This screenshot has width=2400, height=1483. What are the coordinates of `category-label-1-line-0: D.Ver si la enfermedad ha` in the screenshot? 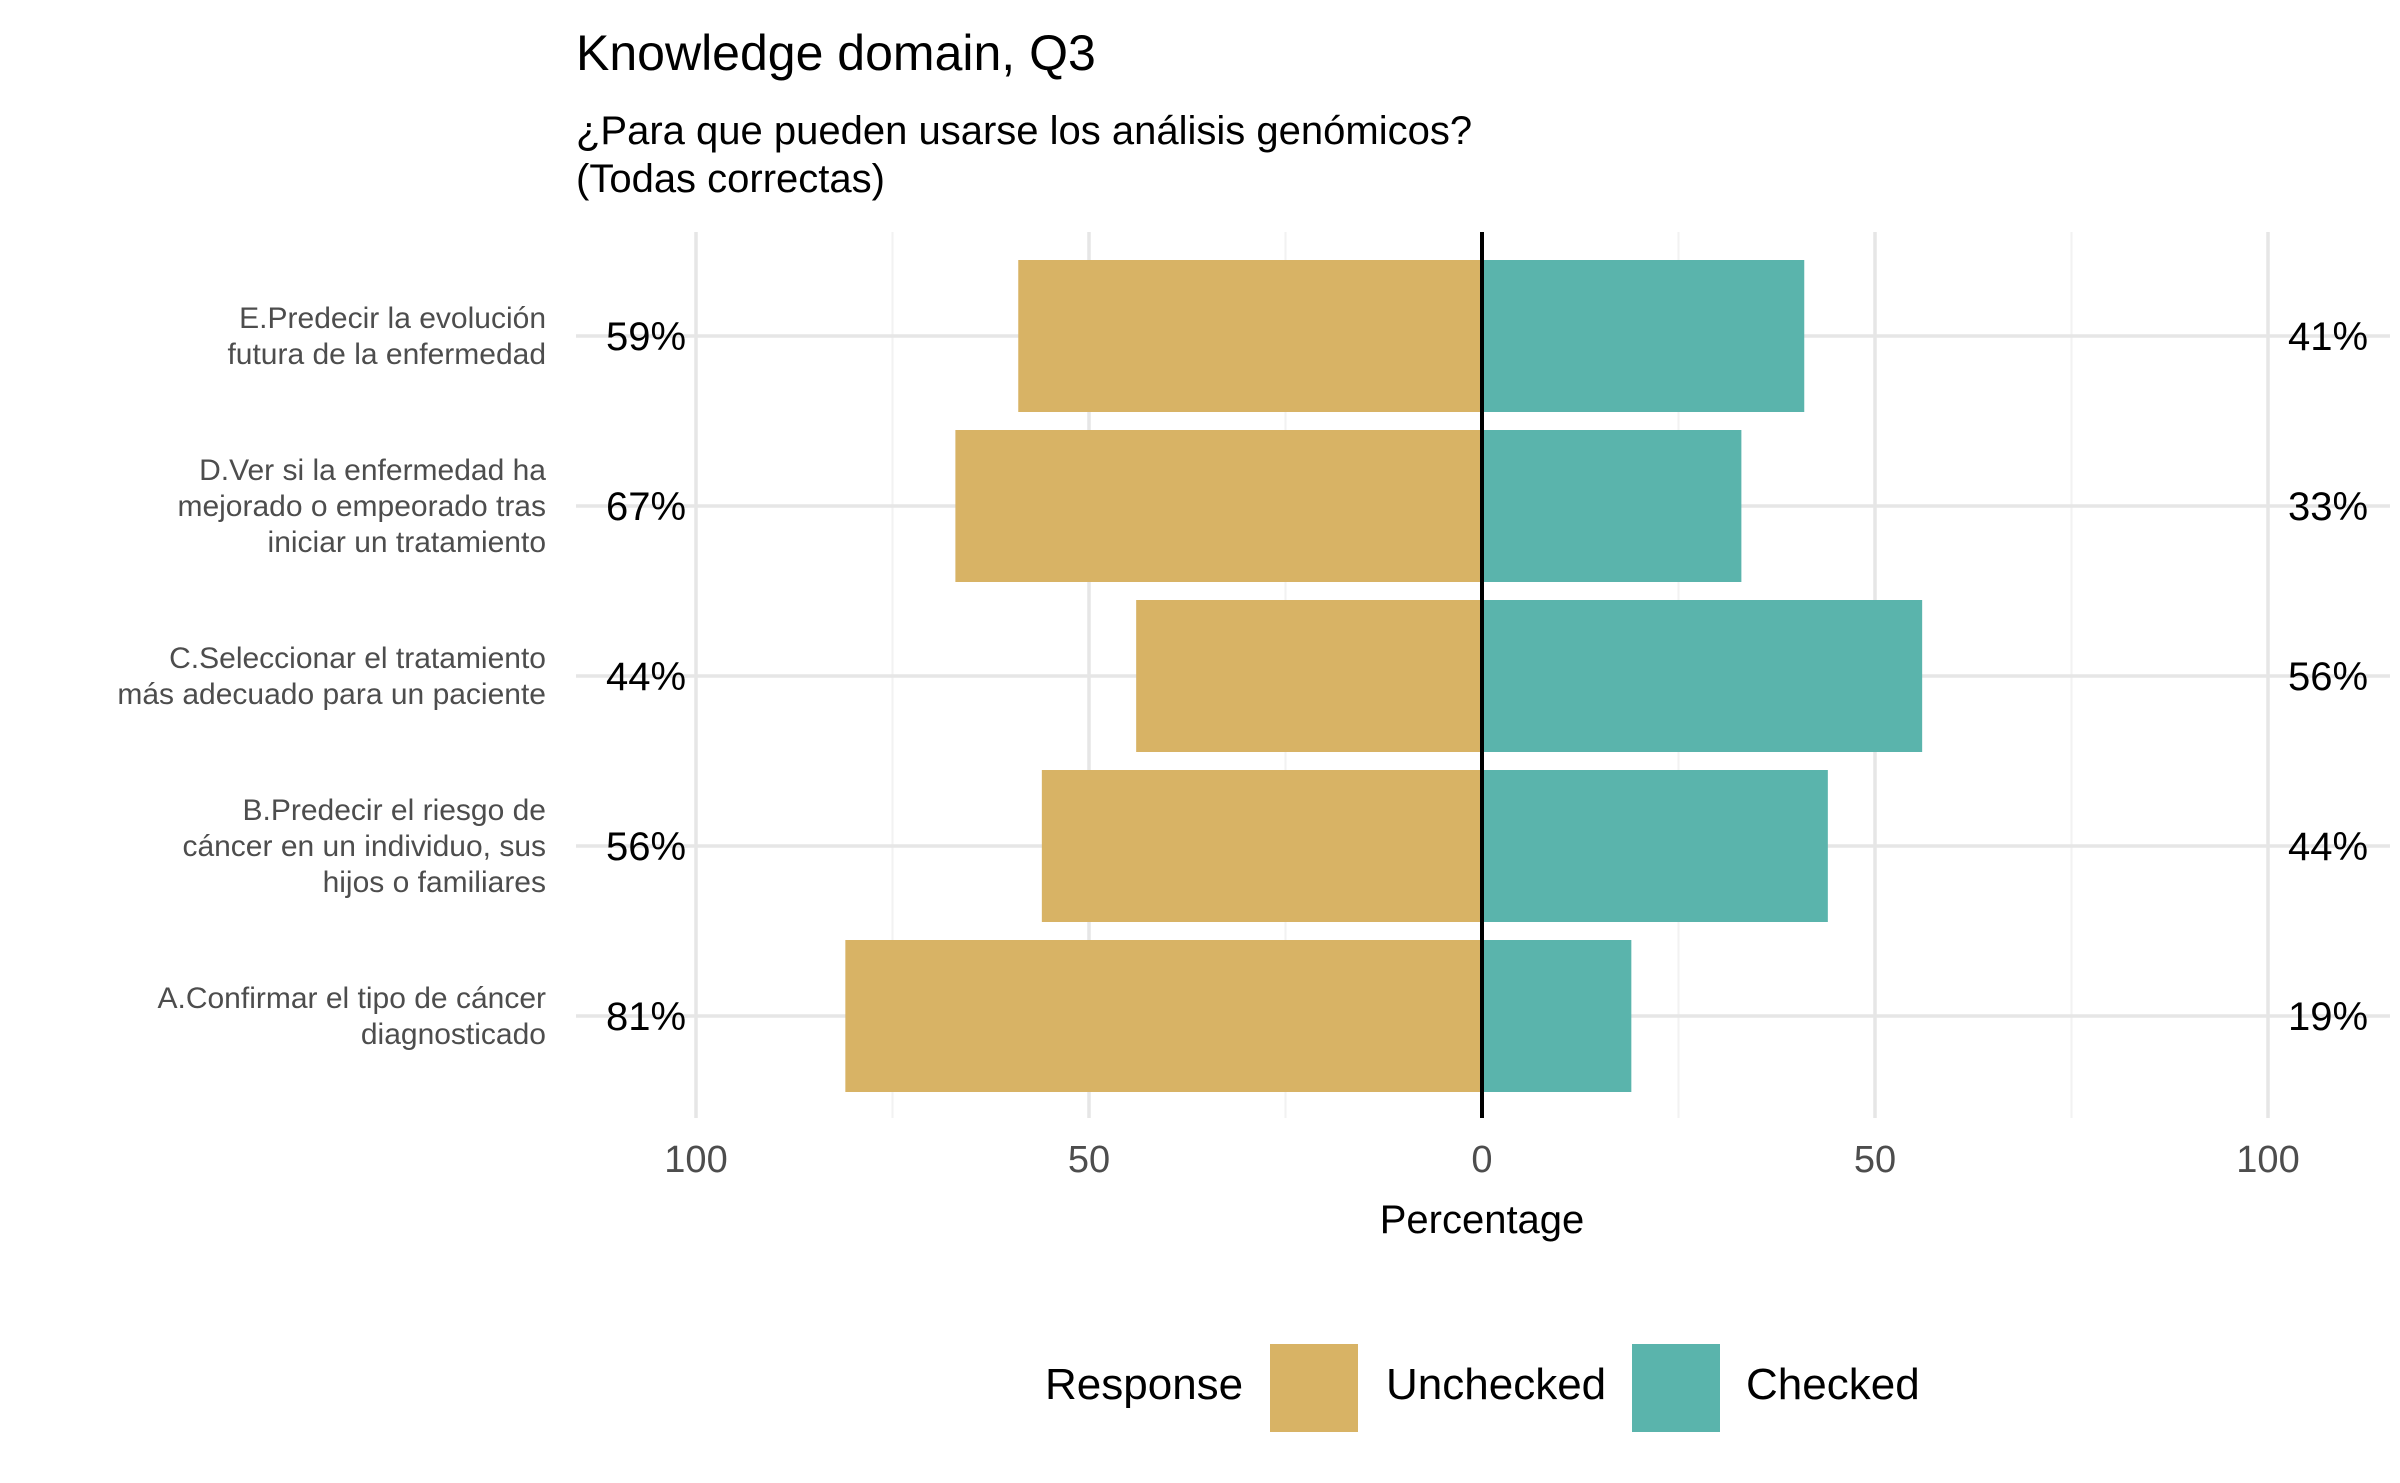 It's located at (372, 470).